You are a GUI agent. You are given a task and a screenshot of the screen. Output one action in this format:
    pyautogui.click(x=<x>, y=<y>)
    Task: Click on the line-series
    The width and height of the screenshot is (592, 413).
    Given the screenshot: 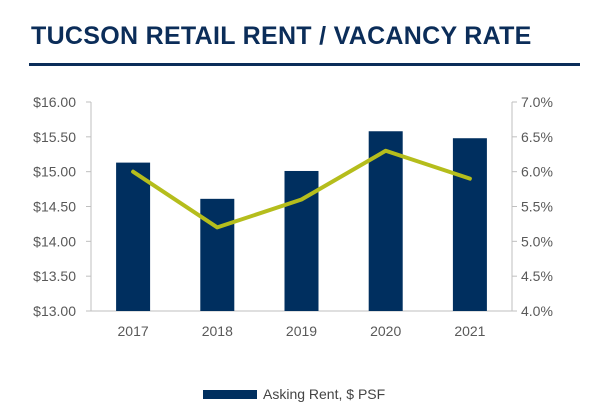 What is the action you would take?
    pyautogui.click(x=301, y=189)
    